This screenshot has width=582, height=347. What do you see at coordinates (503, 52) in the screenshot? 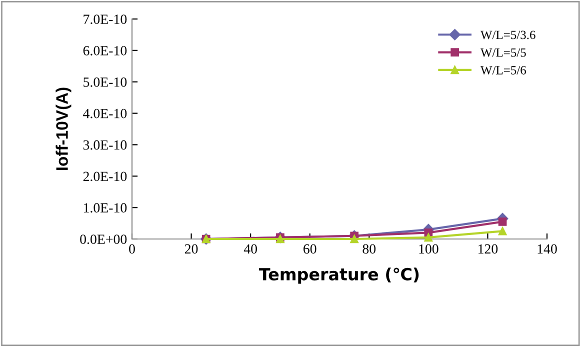
I see `legend-label: W/L=5/5` at bounding box center [503, 52].